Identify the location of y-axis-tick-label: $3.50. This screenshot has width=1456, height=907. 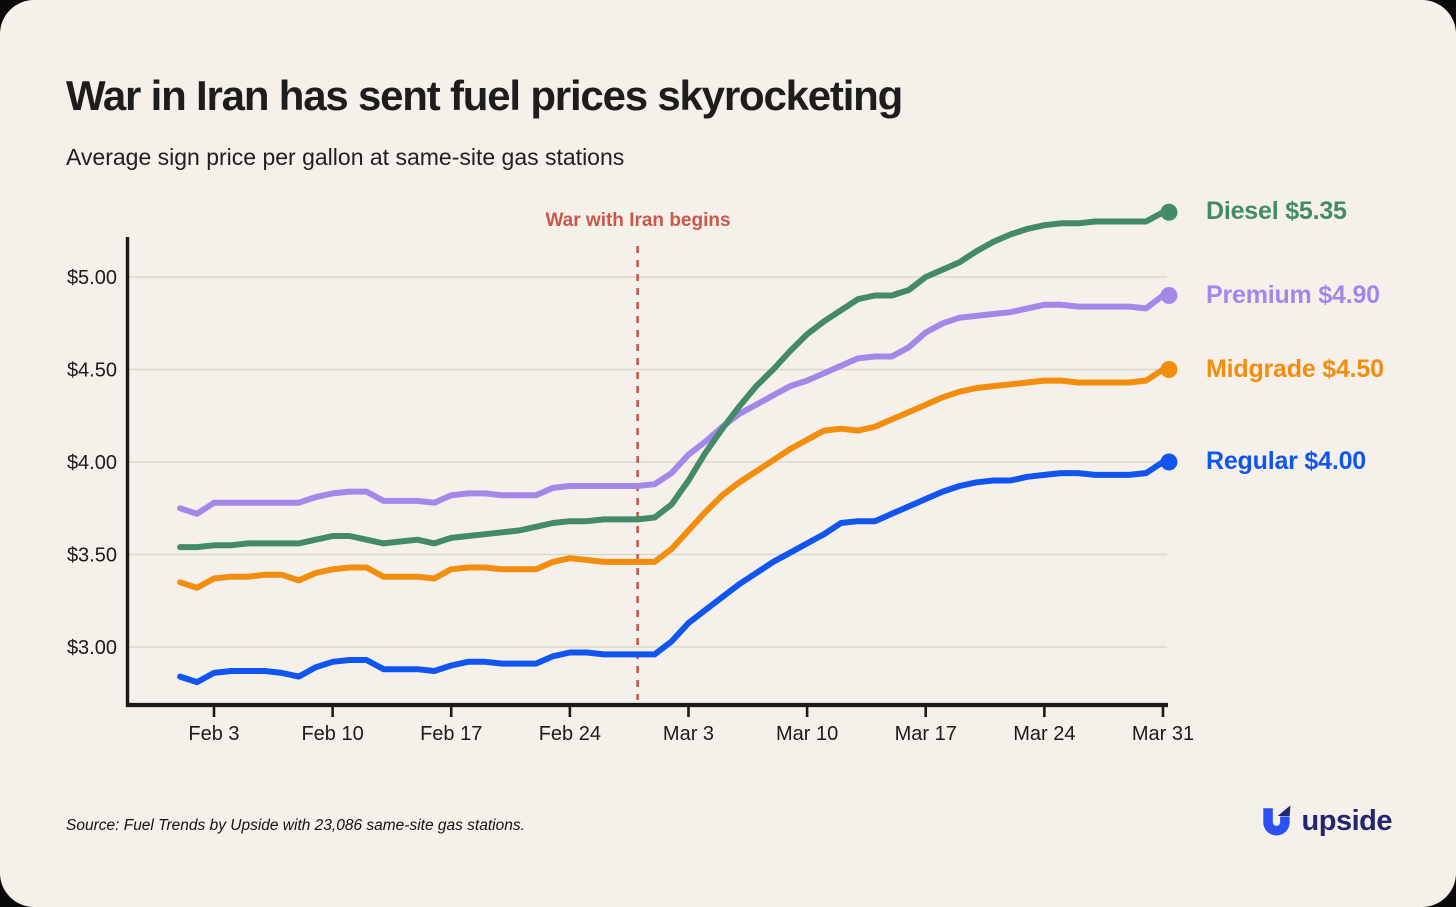
(92, 556).